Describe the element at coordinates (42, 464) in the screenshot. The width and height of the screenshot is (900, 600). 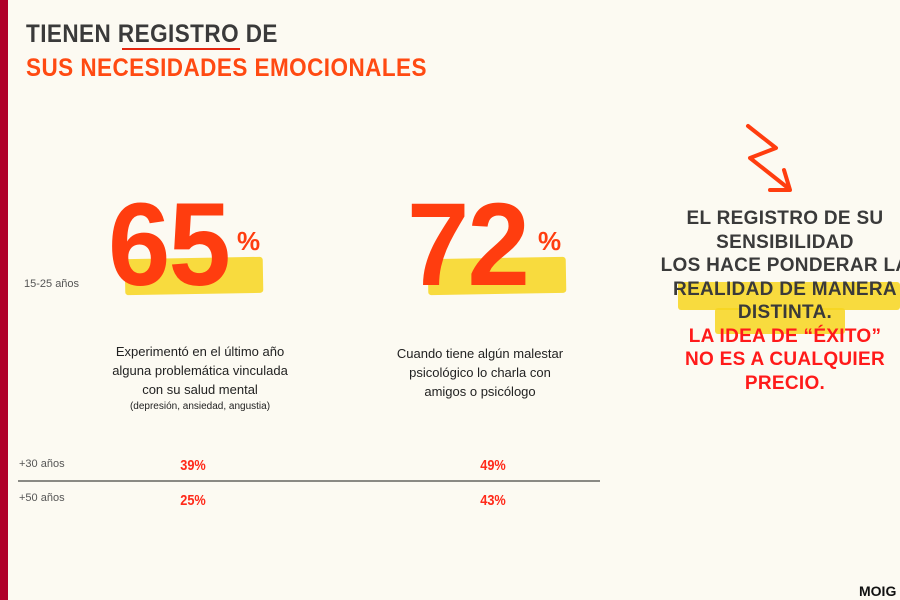
I see `age-label-30: +30 años` at that location.